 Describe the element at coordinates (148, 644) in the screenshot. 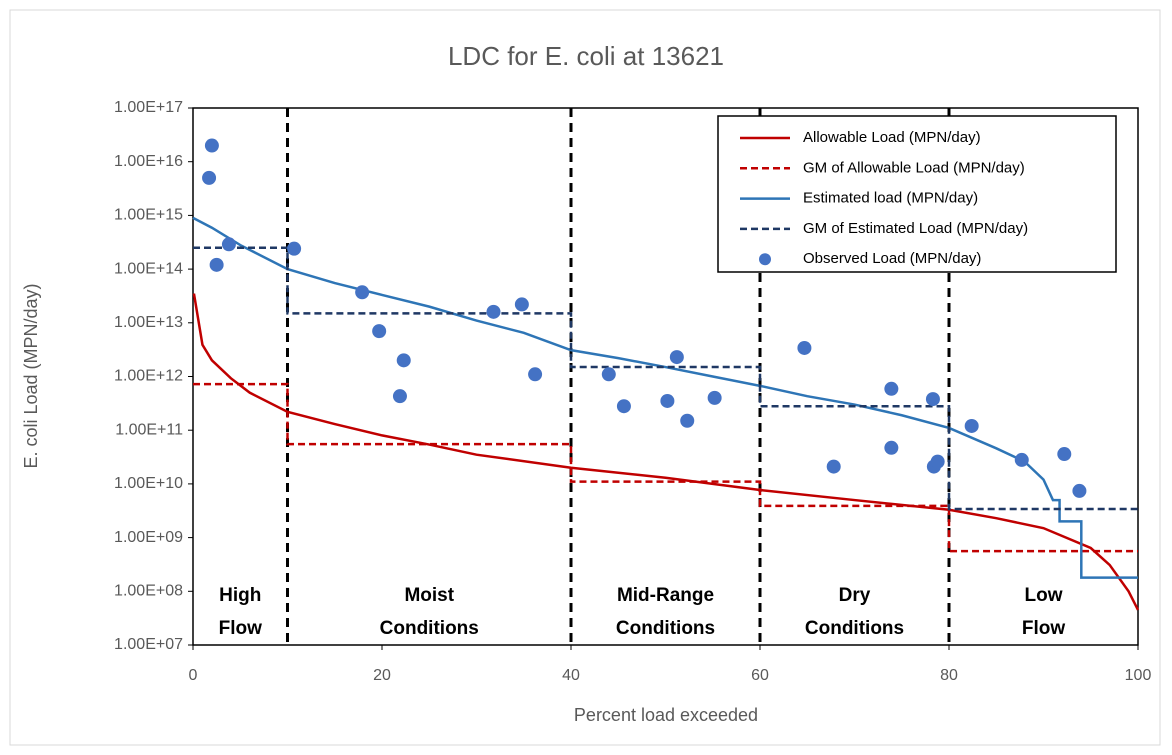

I see `y-tick-label: 1.00E+07` at that location.